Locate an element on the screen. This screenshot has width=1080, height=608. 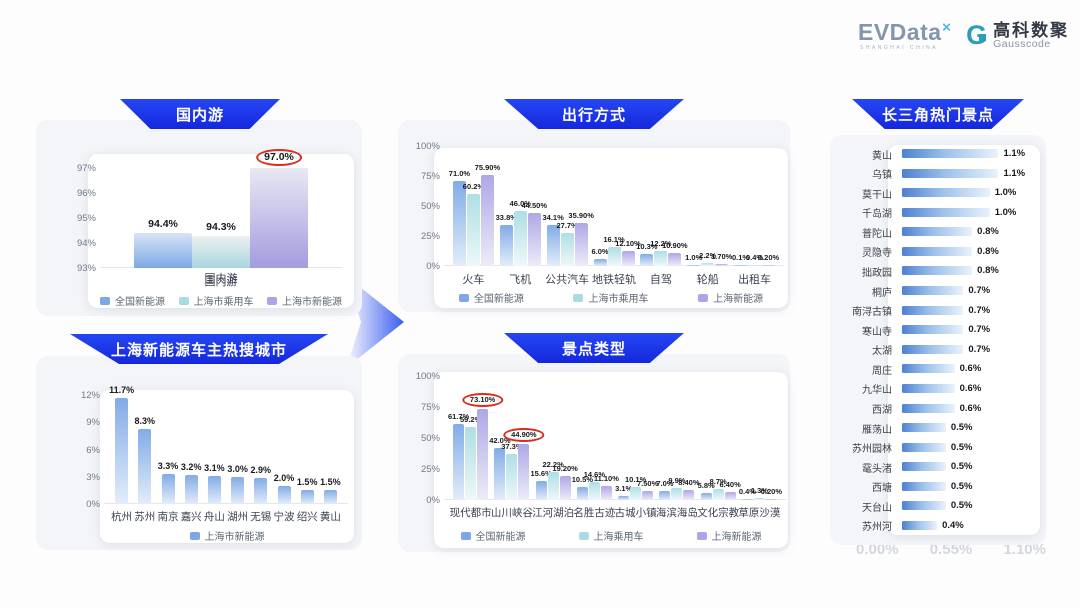
x-category-label: 无锡 is located at coordinates (261, 517).